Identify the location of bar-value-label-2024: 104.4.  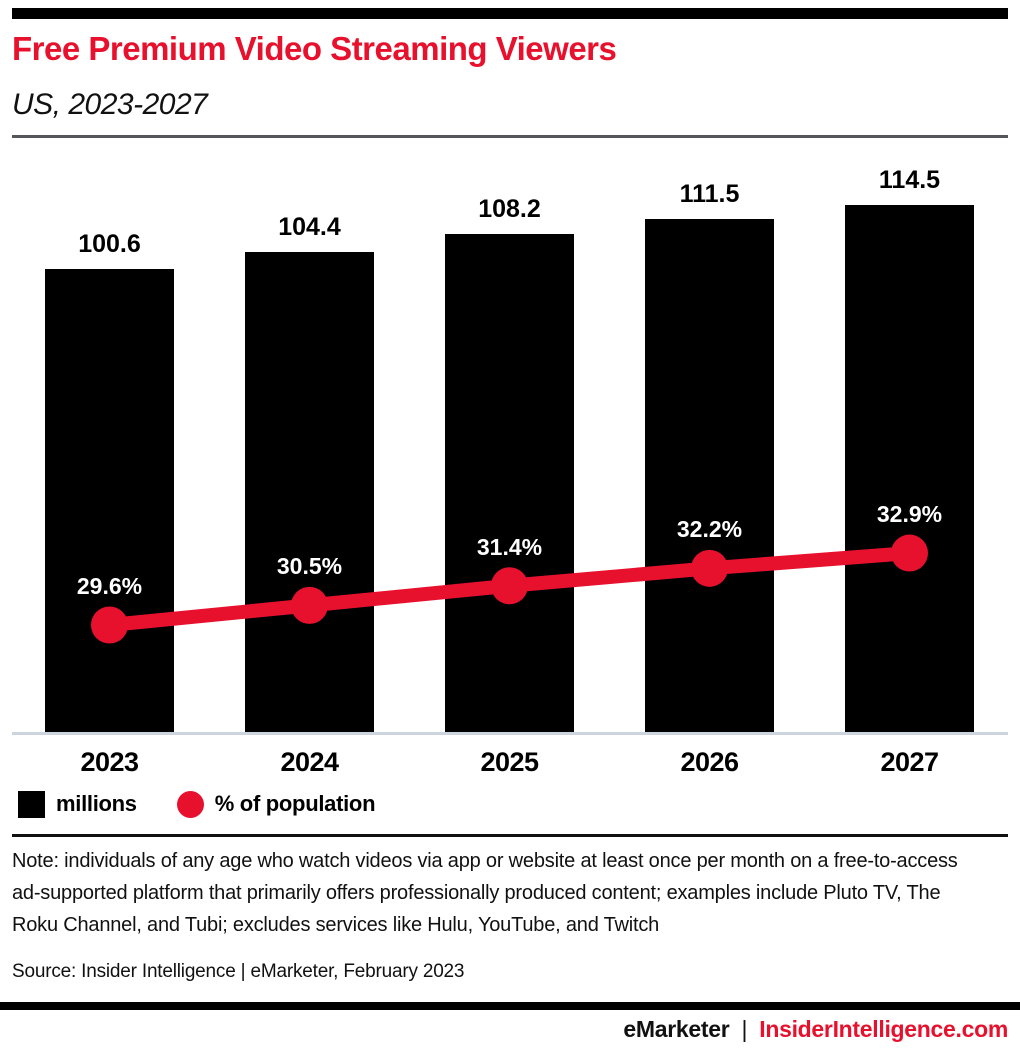
(309, 227).